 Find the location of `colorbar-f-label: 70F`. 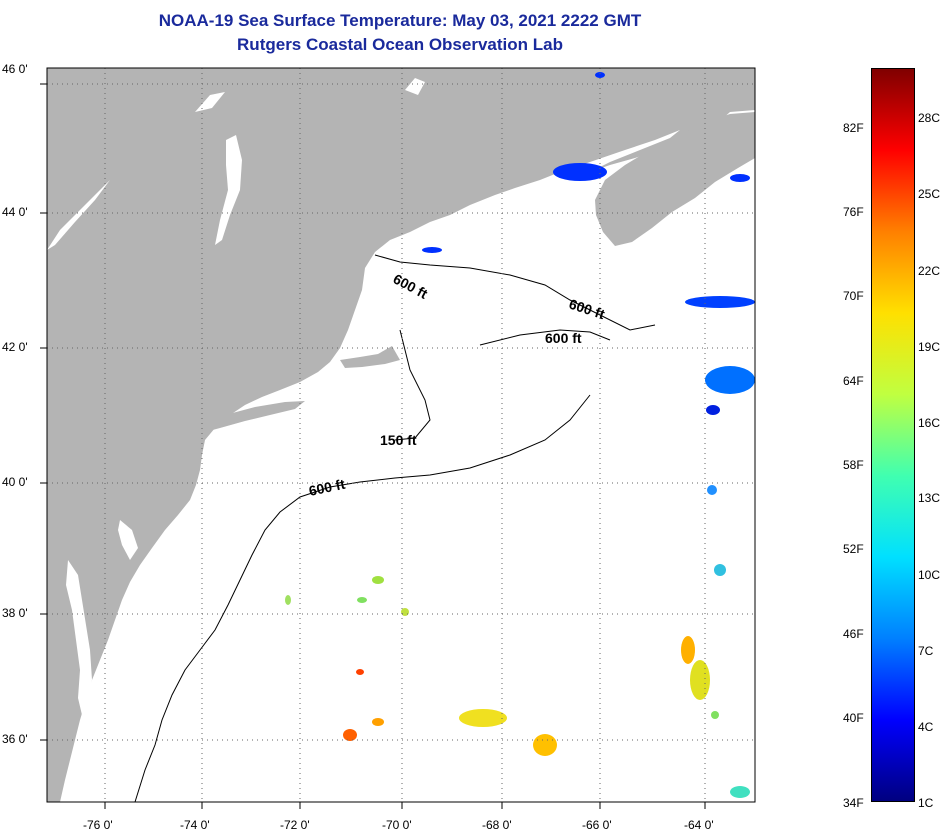

colorbar-f-label: 70F is located at coordinates (853, 296).